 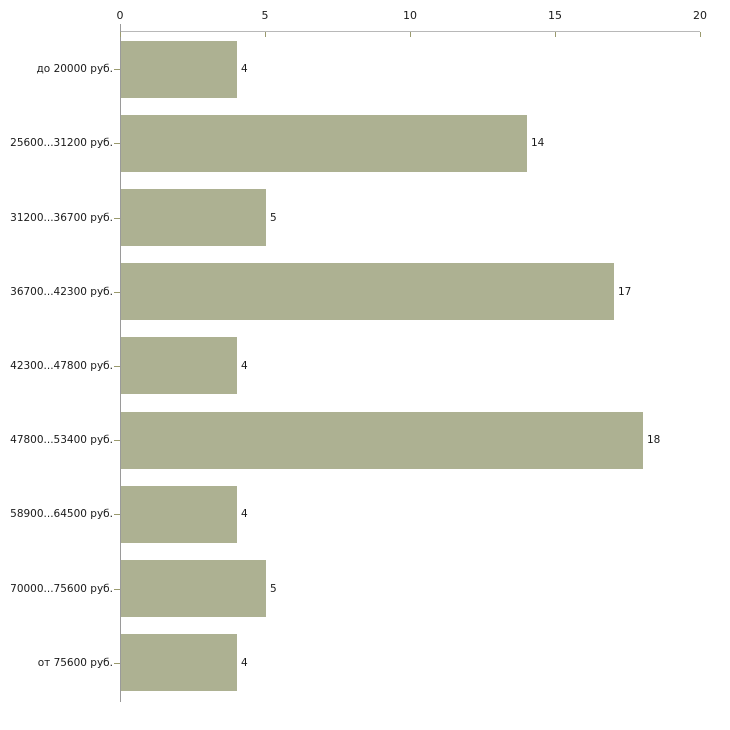 I want to click on bar-value-label: 18, so click(x=654, y=440).